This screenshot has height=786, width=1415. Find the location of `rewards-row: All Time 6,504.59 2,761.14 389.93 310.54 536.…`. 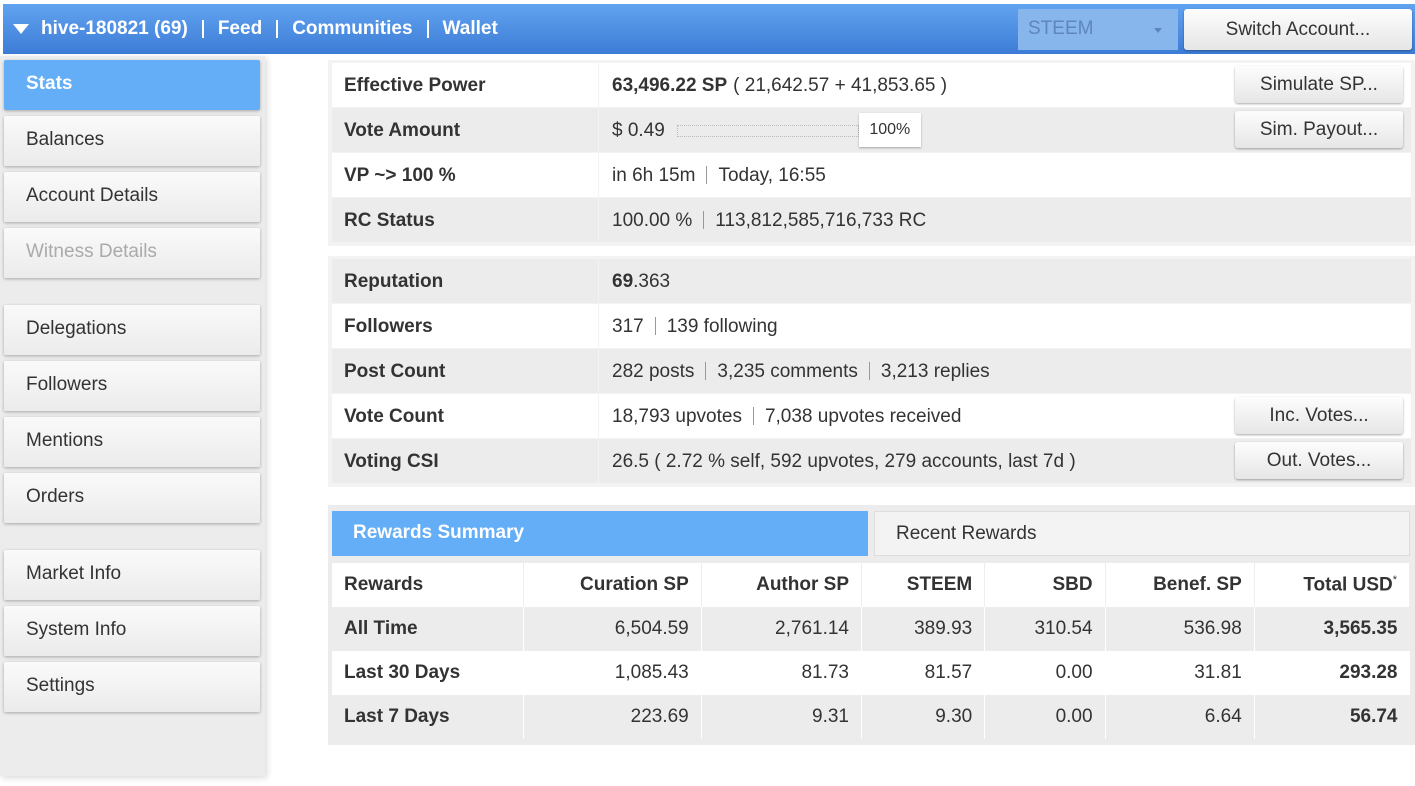

rewards-row: All Time 6,504.59 2,761.14 389.93 310.54 536.… is located at coordinates (871, 629).